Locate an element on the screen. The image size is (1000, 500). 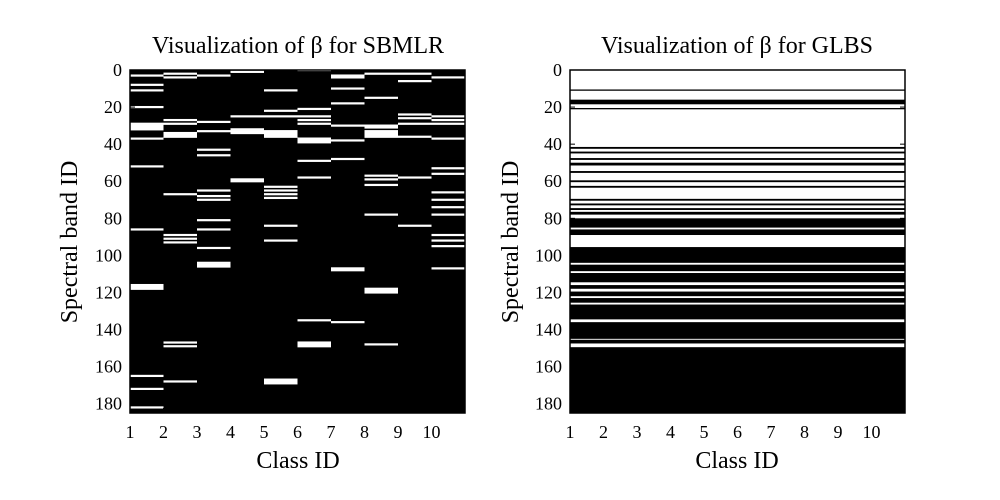
x-tick-label: 2 is located at coordinates (603, 432).